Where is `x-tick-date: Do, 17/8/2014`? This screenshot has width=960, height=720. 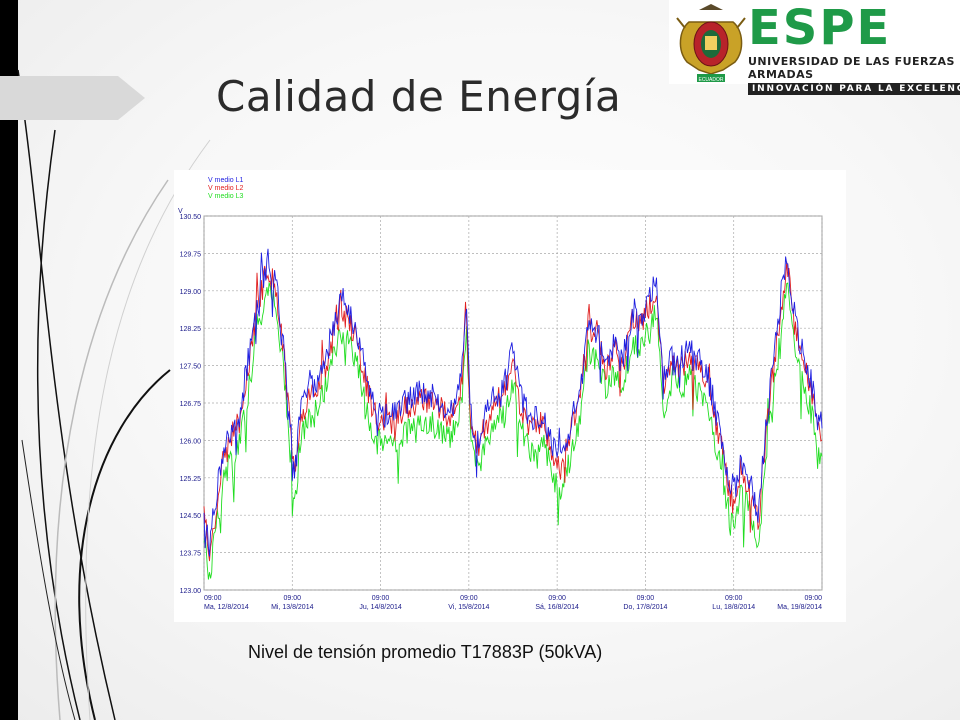 x-tick-date: Do, 17/8/2014 is located at coordinates (645, 607).